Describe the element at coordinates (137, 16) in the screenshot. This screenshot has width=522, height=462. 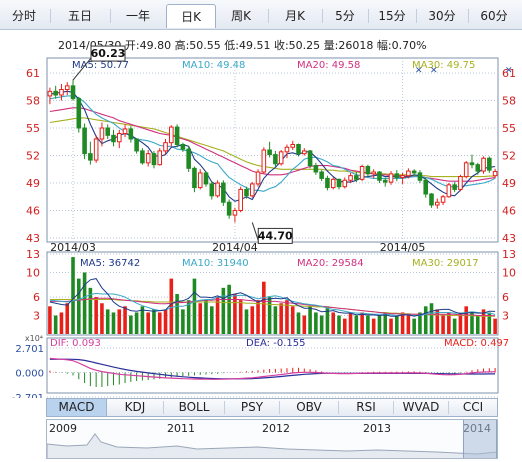
I see `tab-one-year: 一年` at that location.